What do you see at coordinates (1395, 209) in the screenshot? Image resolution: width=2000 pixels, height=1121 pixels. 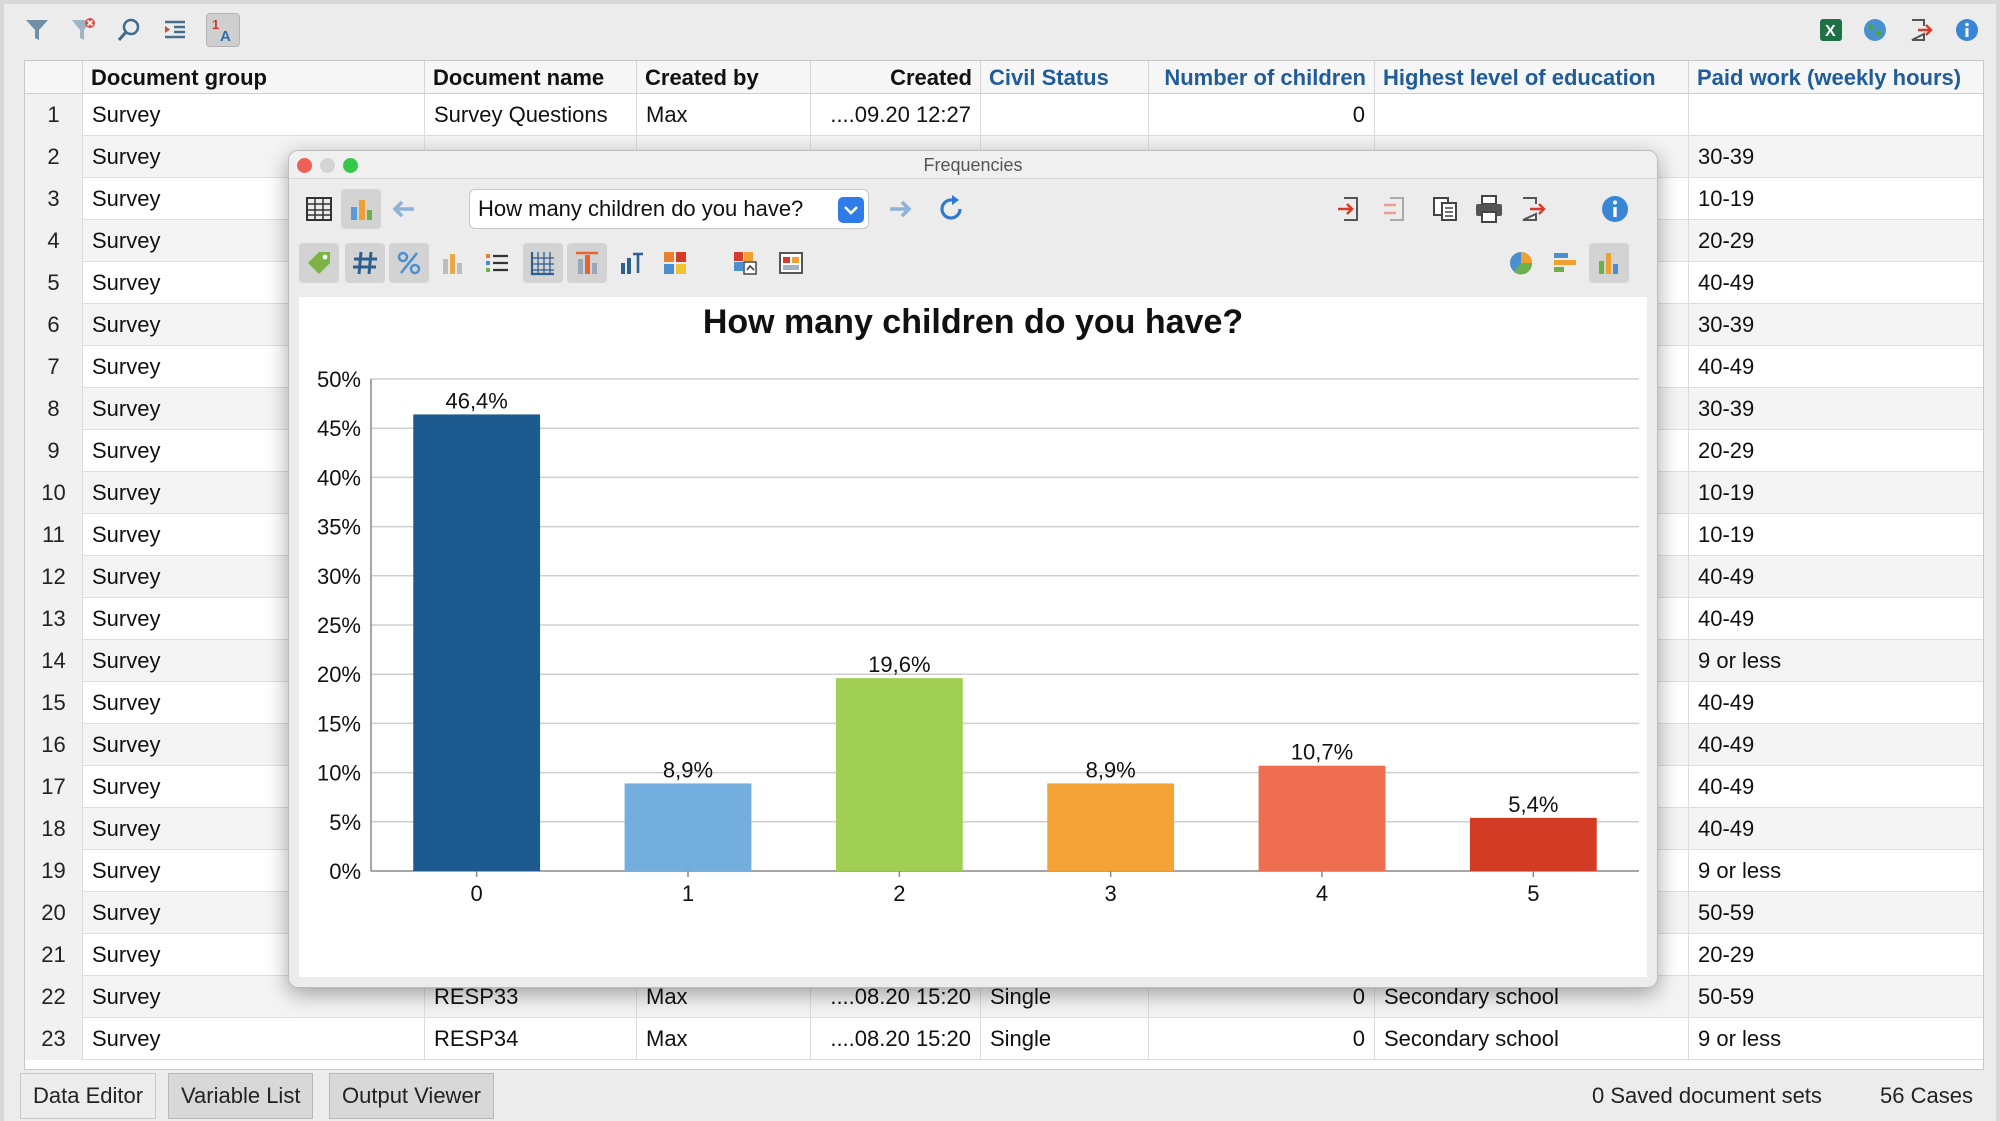 I see `import-disabled-icon` at bounding box center [1395, 209].